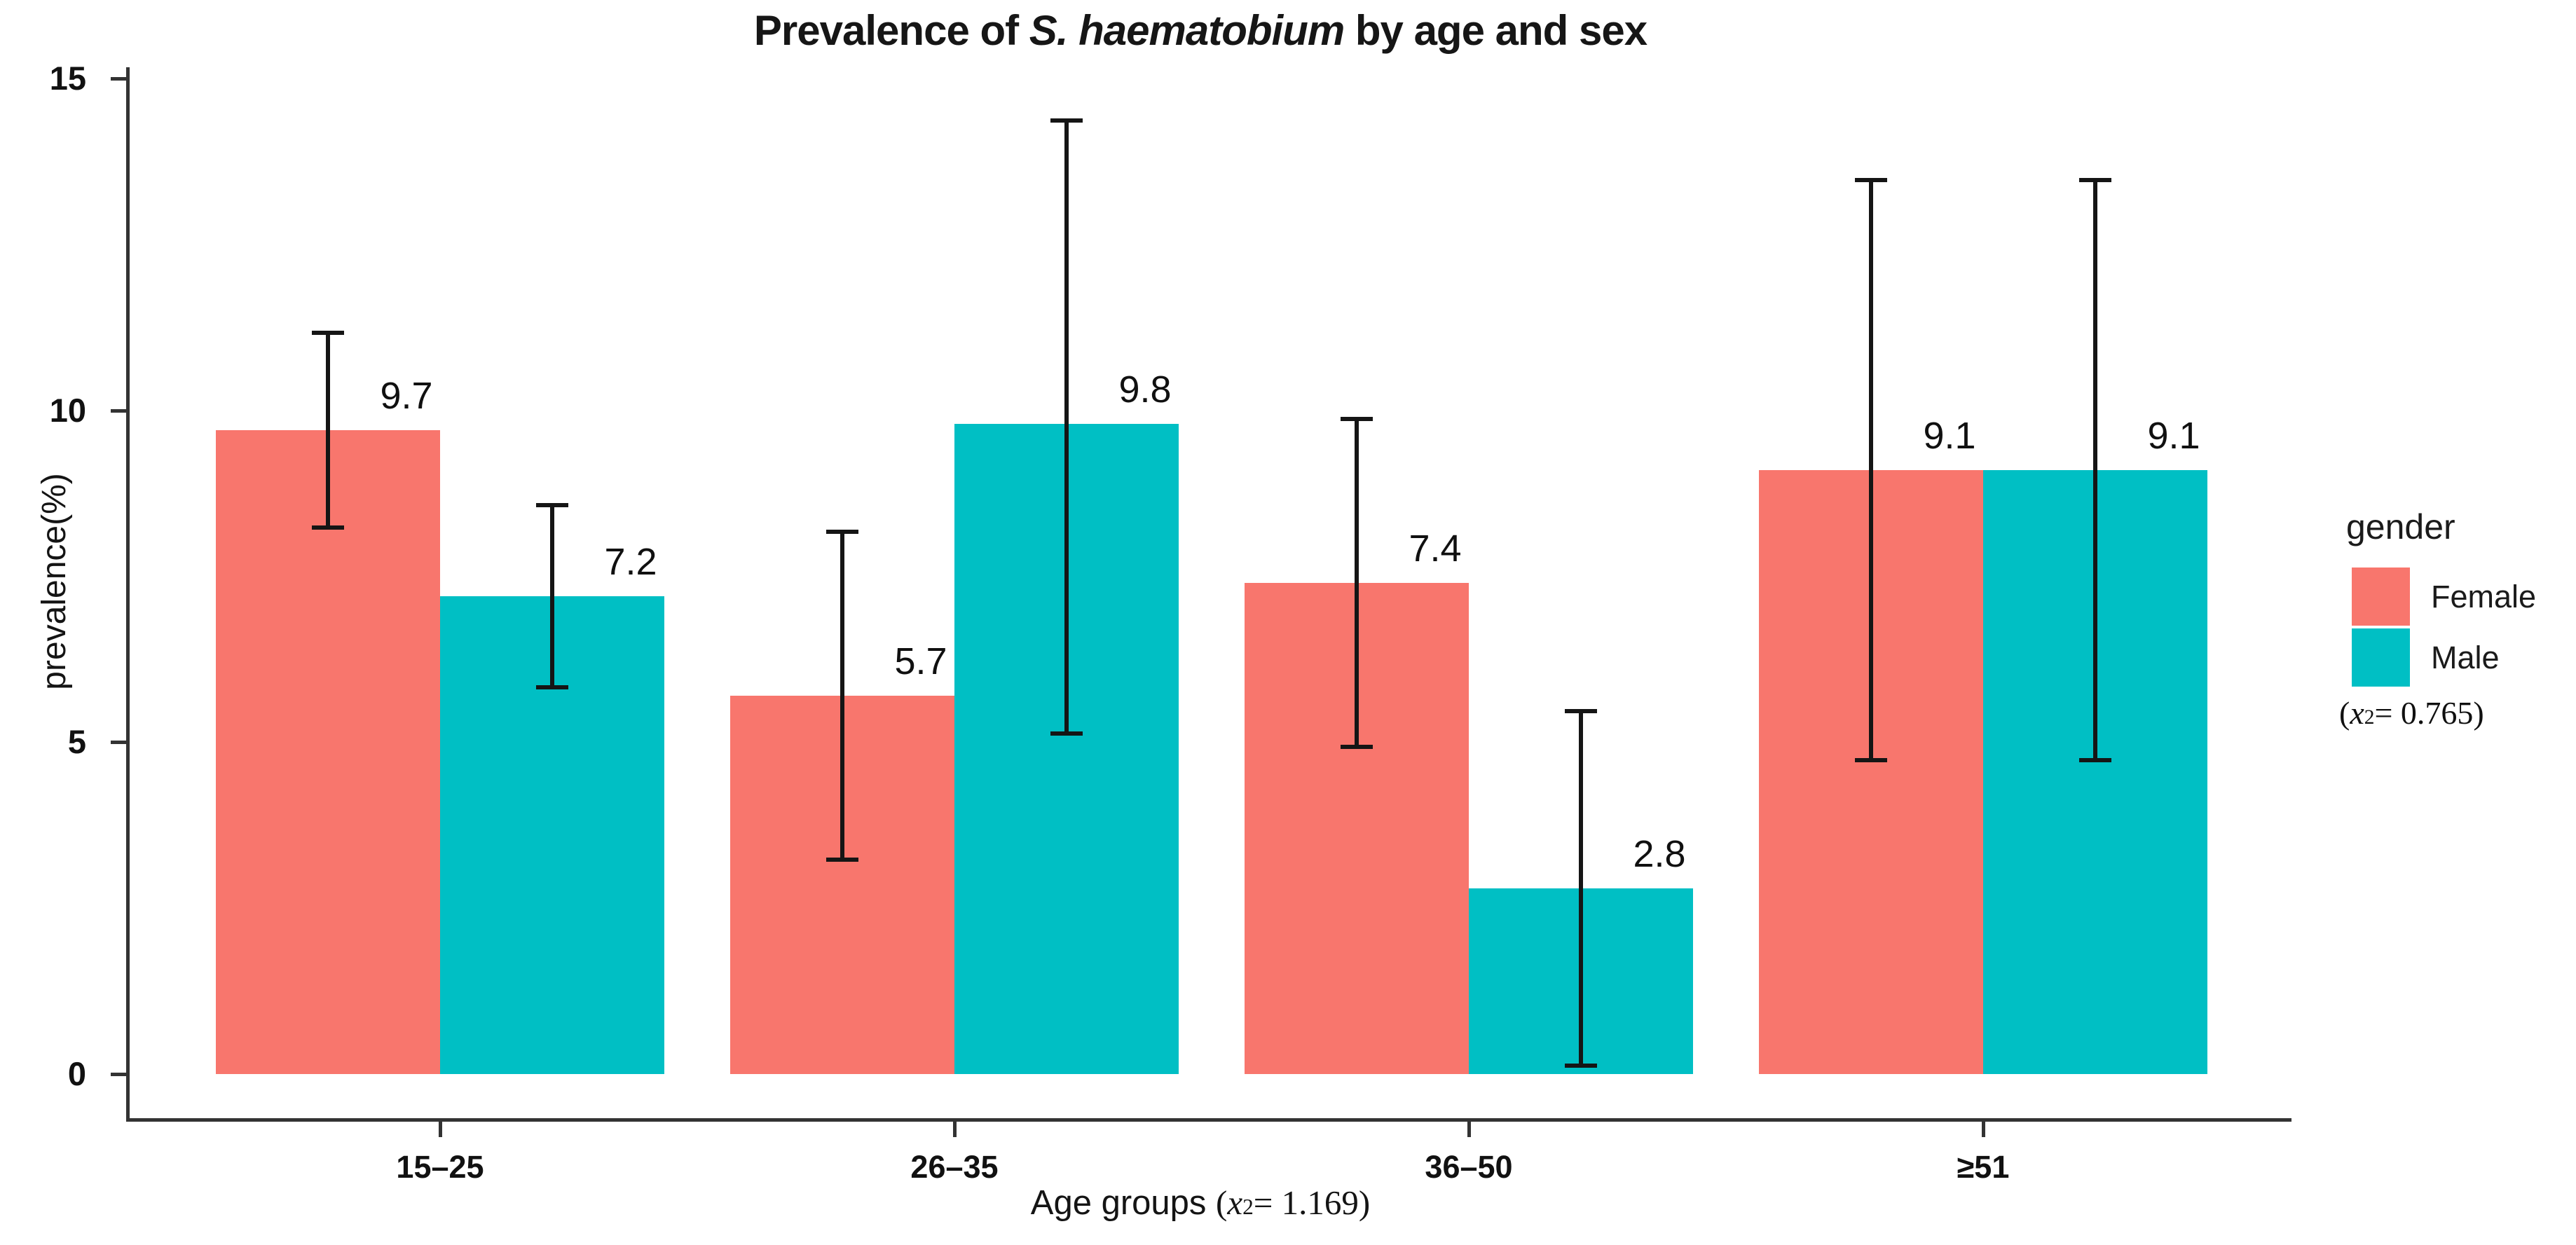 The image size is (2576, 1245). What do you see at coordinates (2466, 657) in the screenshot?
I see `legend-label-male: Male` at bounding box center [2466, 657].